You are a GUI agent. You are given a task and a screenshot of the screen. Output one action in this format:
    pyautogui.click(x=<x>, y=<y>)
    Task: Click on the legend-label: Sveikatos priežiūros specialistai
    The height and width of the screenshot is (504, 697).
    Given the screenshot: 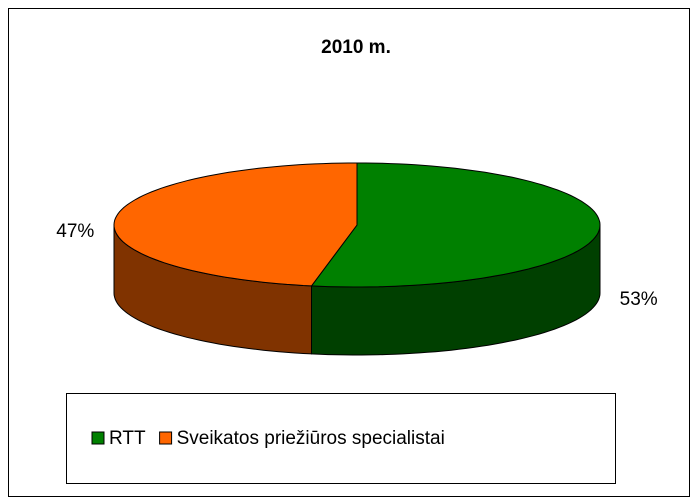 What is the action you would take?
    pyautogui.click(x=311, y=438)
    